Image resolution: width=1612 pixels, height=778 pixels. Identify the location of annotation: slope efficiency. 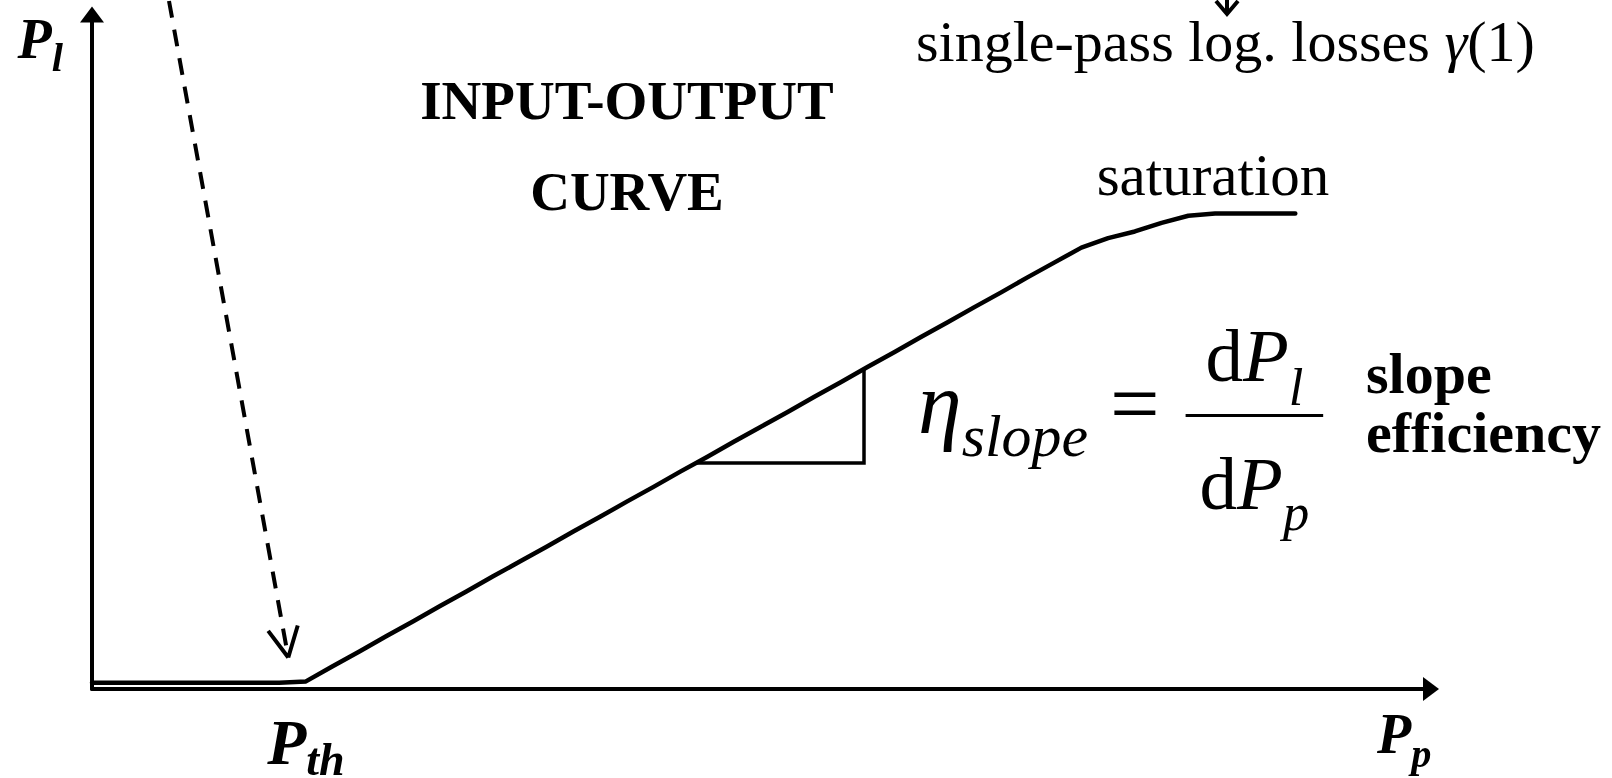
(1484, 403).